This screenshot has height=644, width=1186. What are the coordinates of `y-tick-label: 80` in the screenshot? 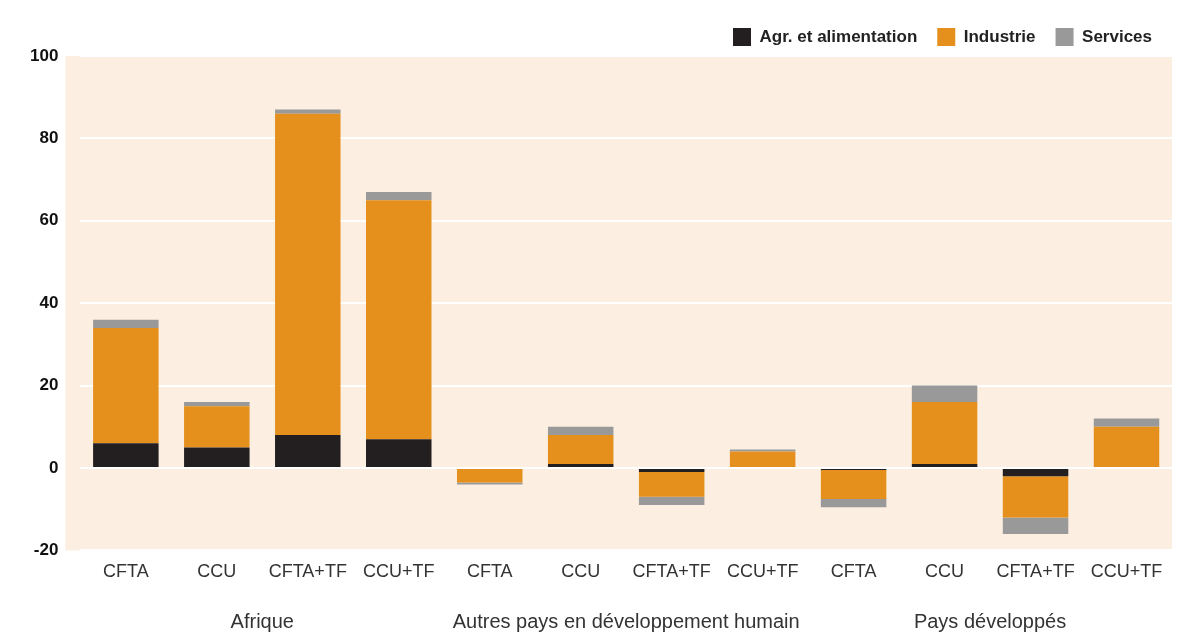 It's located at (49, 138).